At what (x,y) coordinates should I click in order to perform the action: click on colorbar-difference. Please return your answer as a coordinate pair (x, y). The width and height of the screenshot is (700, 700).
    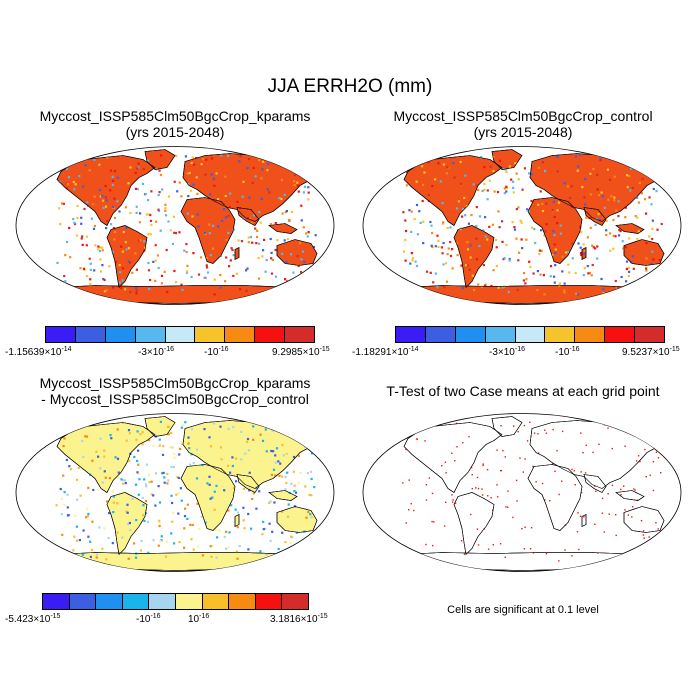
    Looking at the image, I should click on (175, 601).